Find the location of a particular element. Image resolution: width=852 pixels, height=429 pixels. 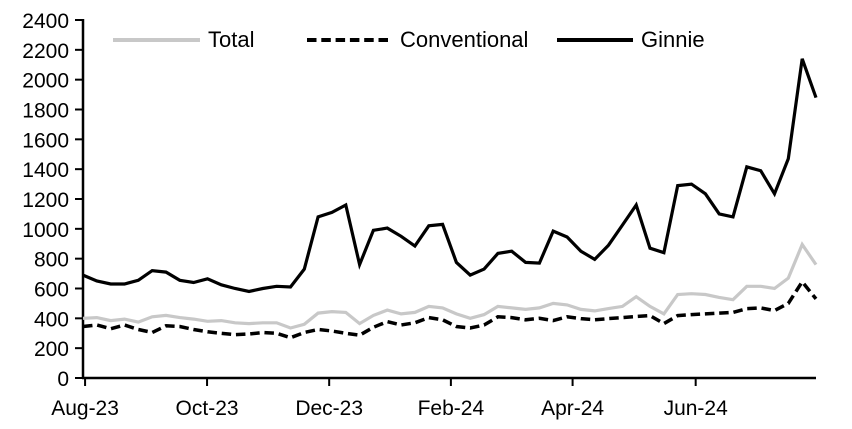

y-tick-label: 200 is located at coordinates (51, 349).